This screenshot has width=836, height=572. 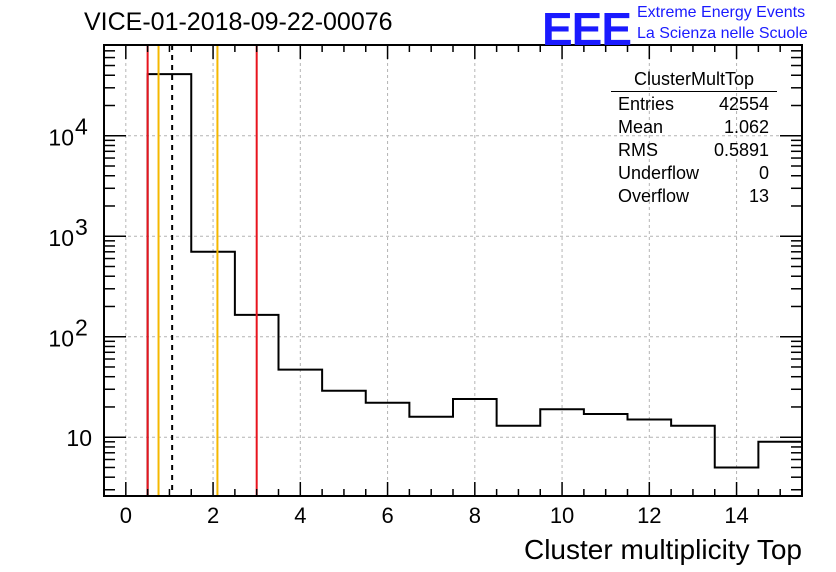 What do you see at coordinates (562, 515) in the screenshot?
I see `x-tick-label: 10` at bounding box center [562, 515].